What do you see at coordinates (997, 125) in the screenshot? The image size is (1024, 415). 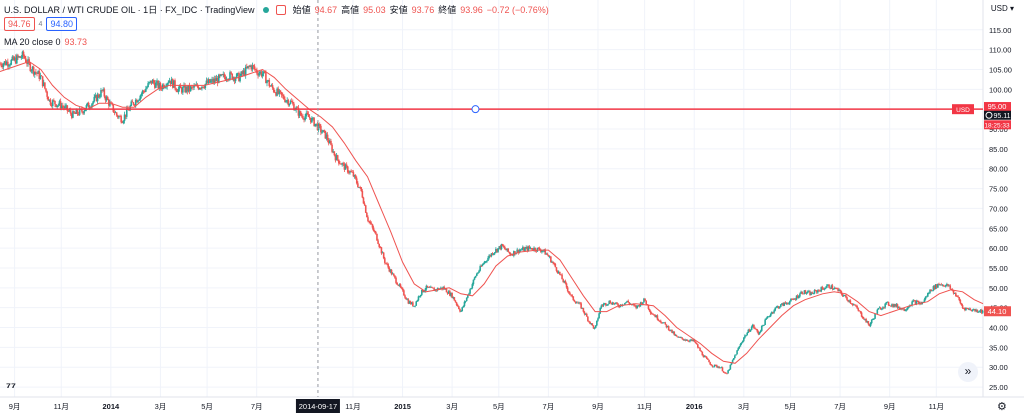 I see `countdown-label: 18:25:33` at bounding box center [997, 125].